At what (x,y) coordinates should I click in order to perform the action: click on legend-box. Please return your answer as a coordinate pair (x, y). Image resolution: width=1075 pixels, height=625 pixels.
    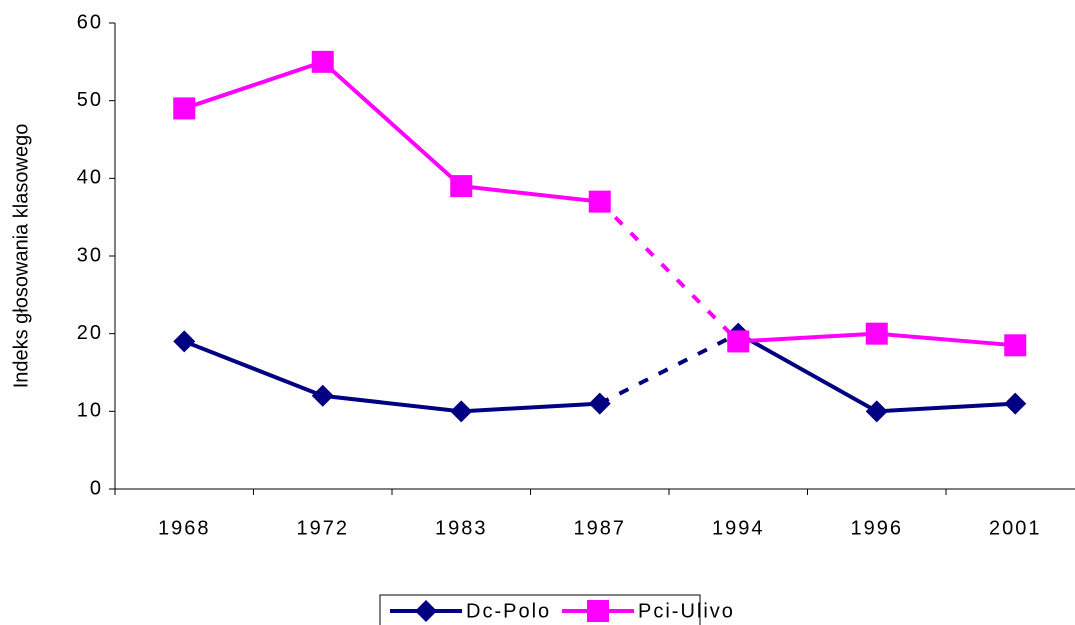
    Looking at the image, I should click on (540, 609).